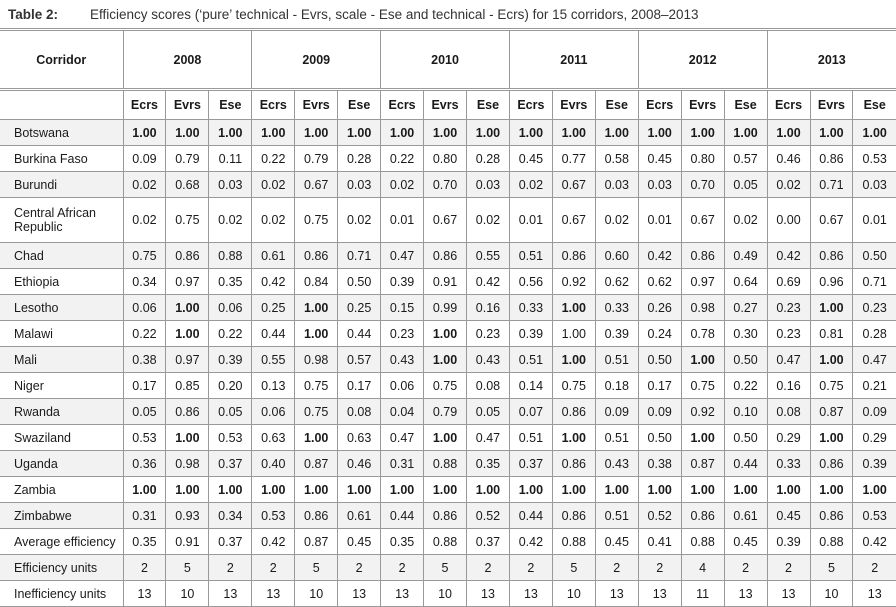  Describe the element at coordinates (359, 307) in the screenshot. I see `score-cell: 0.25` at that location.